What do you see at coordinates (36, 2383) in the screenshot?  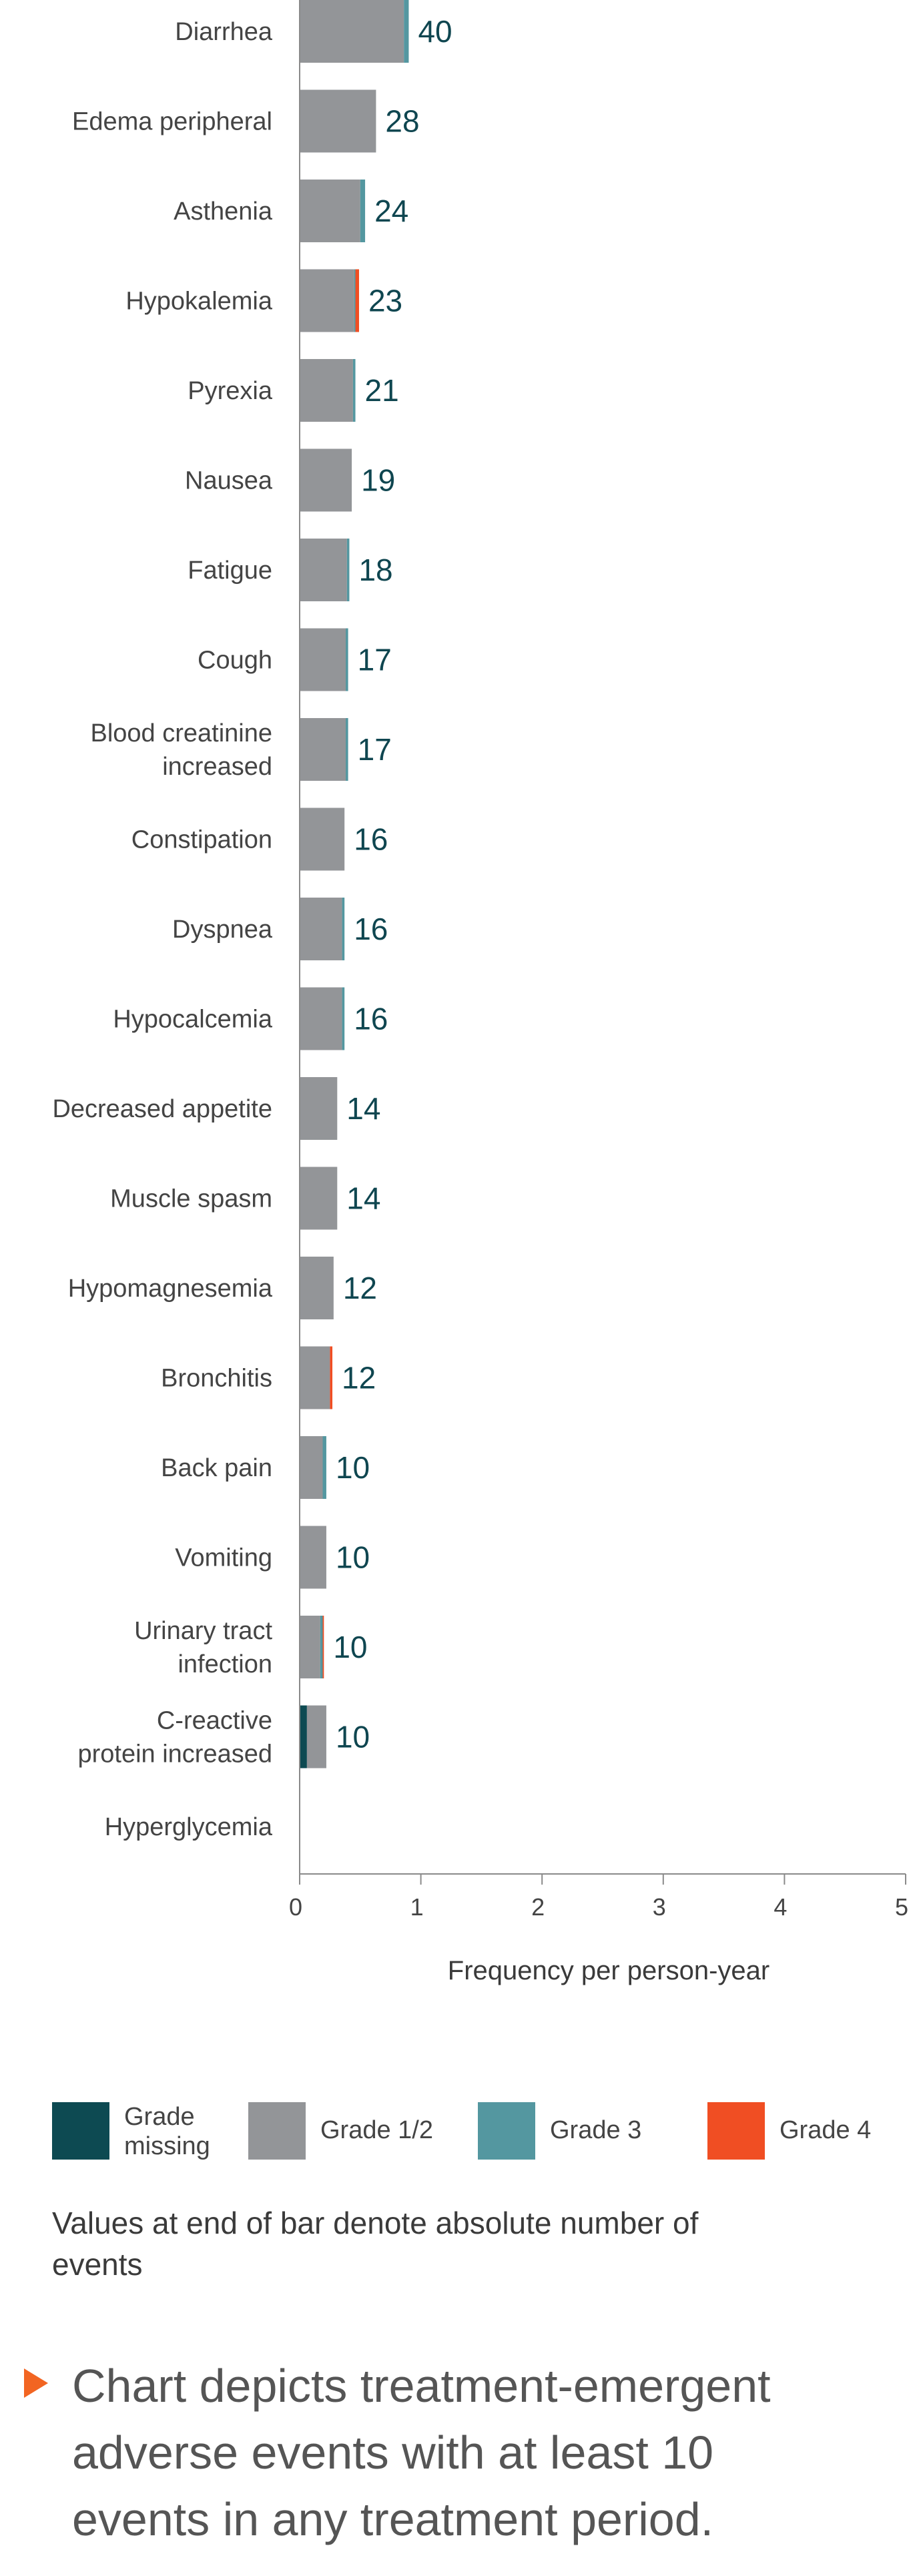 I see `triangle-bullet-icon` at bounding box center [36, 2383].